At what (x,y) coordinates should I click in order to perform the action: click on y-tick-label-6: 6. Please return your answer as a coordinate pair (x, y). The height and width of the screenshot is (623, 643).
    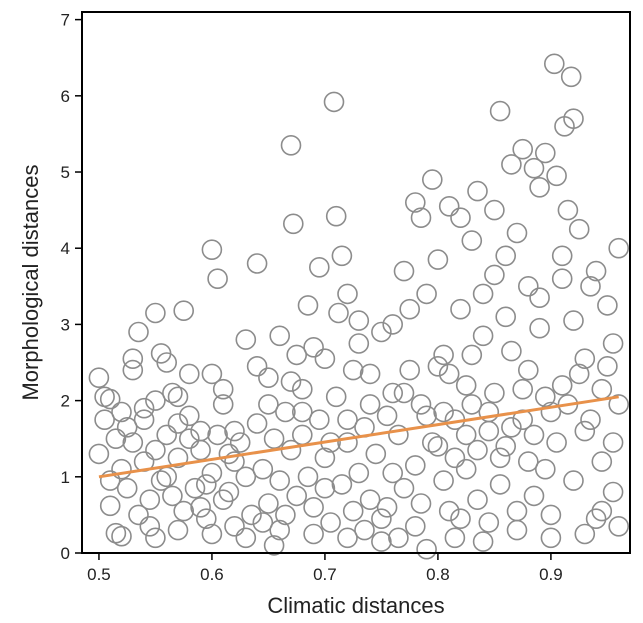
    Looking at the image, I should click on (65, 96).